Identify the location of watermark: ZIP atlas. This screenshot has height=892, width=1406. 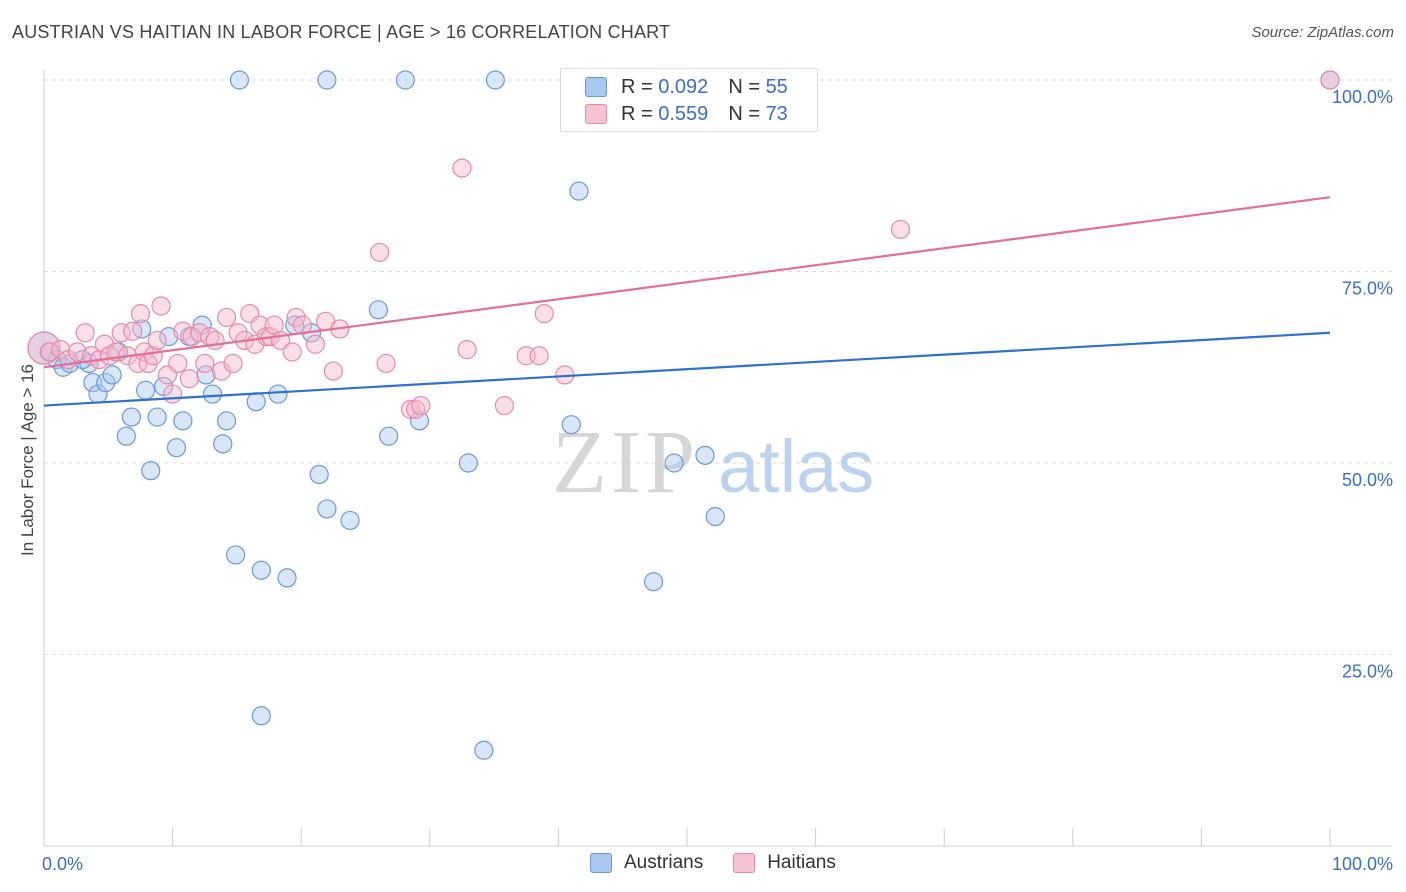
(713, 462).